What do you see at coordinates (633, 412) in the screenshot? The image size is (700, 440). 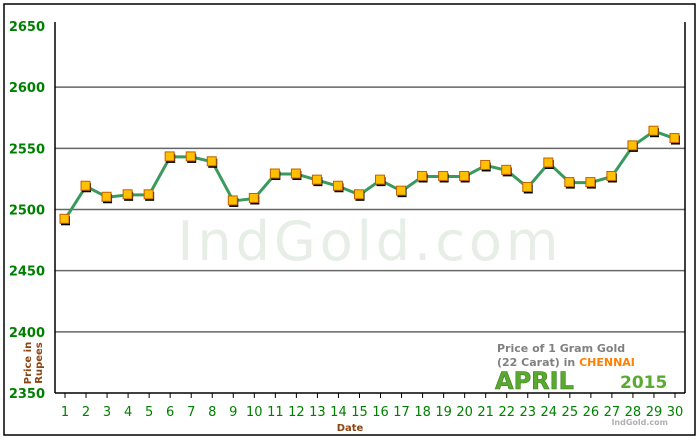 I see `x-tick-label: 28` at bounding box center [633, 412].